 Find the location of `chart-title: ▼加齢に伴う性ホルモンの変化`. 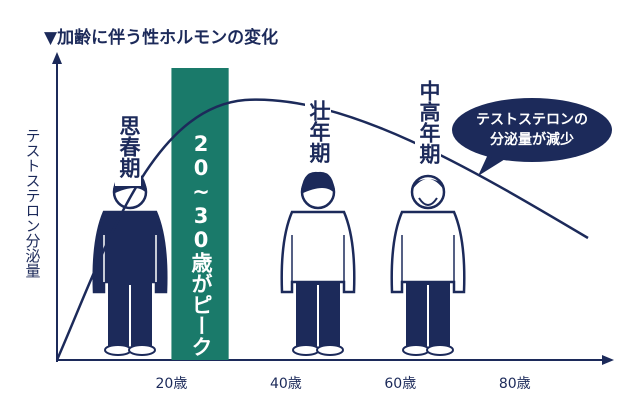

chart-title: ▼加齢に伴う性ホルモンの変化 is located at coordinates (161, 37).